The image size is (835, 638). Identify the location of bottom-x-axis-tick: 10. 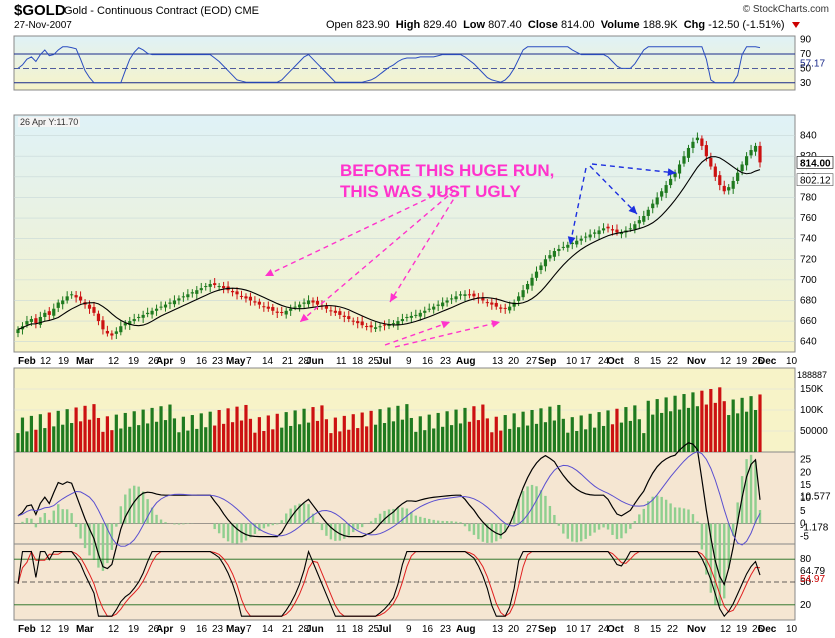
(572, 629).